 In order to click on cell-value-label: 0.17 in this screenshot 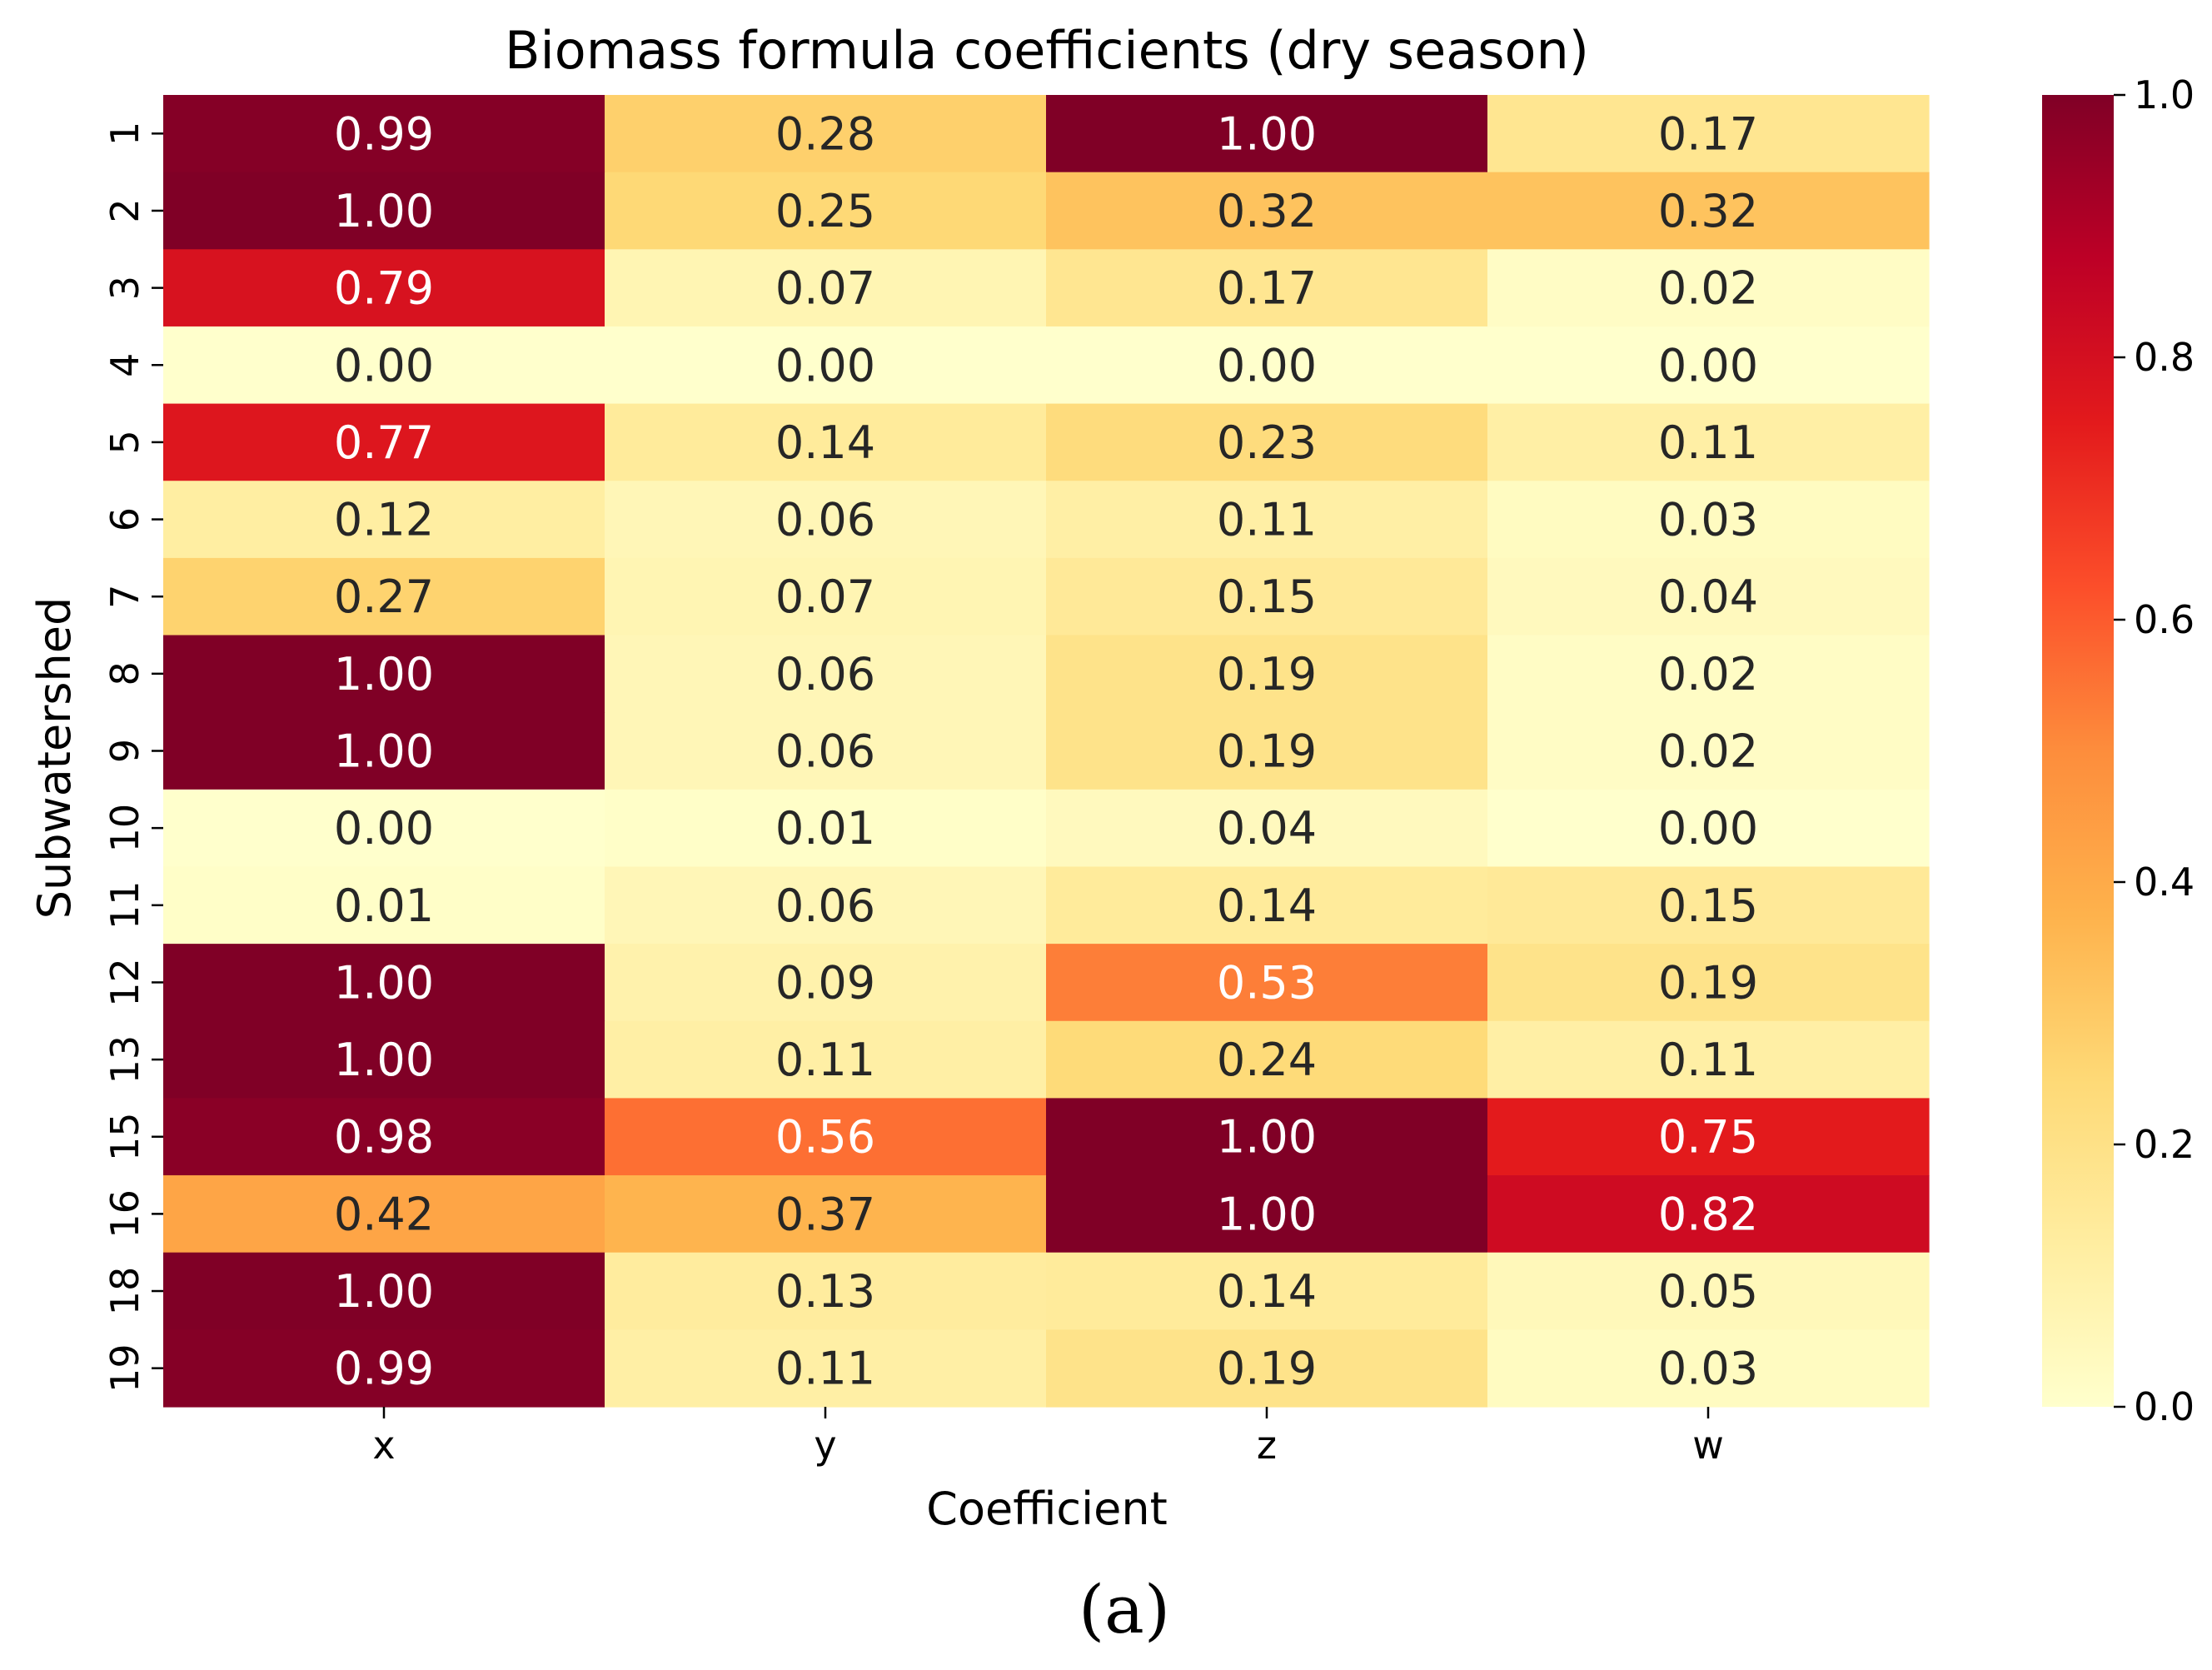, I will do `click(1267, 288)`.